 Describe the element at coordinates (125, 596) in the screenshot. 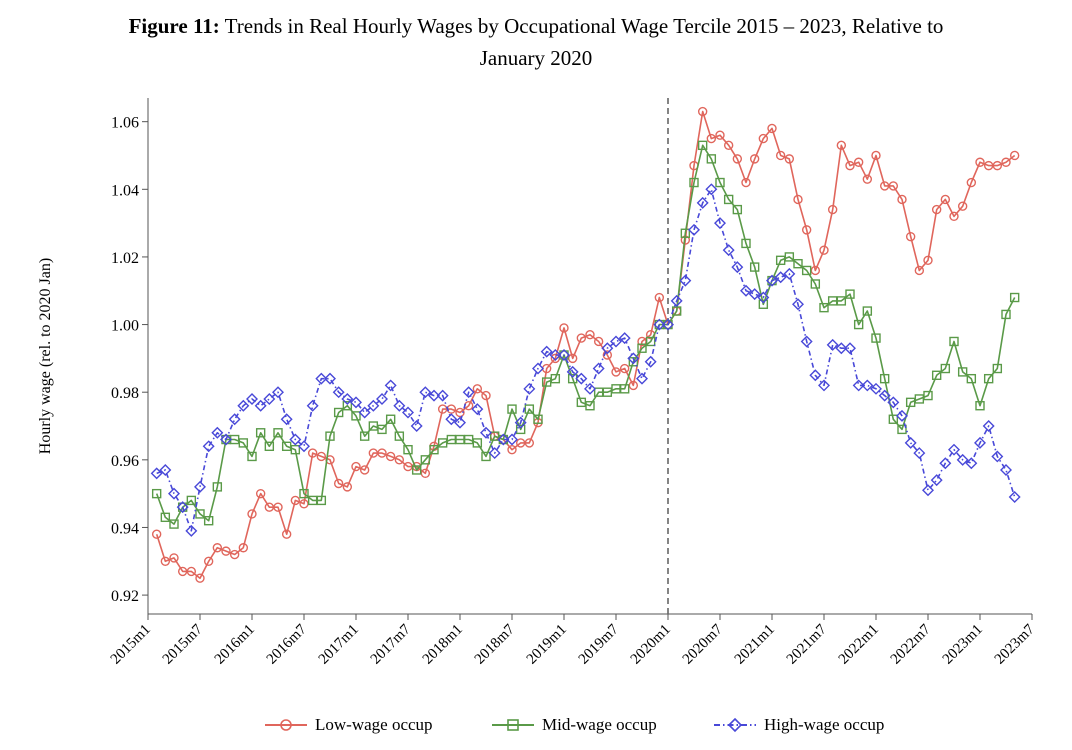

I see `y-tick-label: 0.92` at that location.